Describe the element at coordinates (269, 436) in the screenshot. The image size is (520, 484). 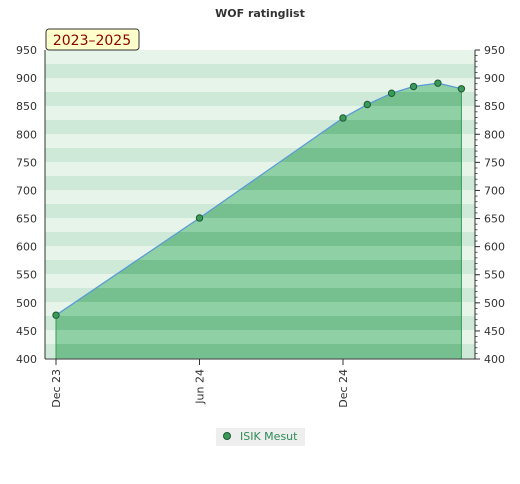
I see `legend-label-isik-mesut: ISIK Mesut` at that location.